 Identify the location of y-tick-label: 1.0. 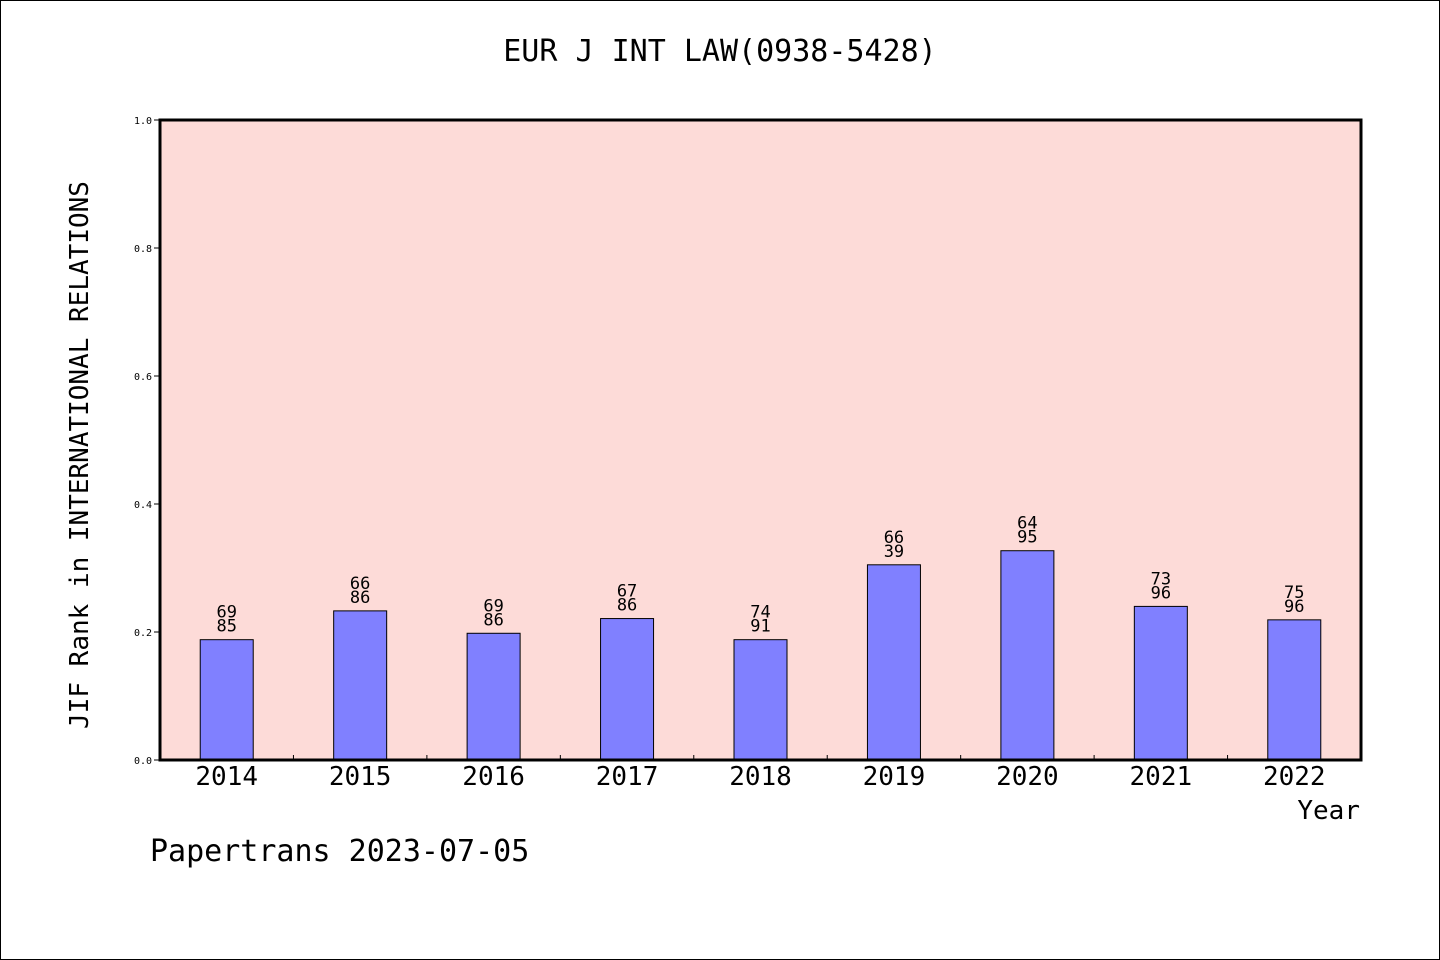
(143, 121).